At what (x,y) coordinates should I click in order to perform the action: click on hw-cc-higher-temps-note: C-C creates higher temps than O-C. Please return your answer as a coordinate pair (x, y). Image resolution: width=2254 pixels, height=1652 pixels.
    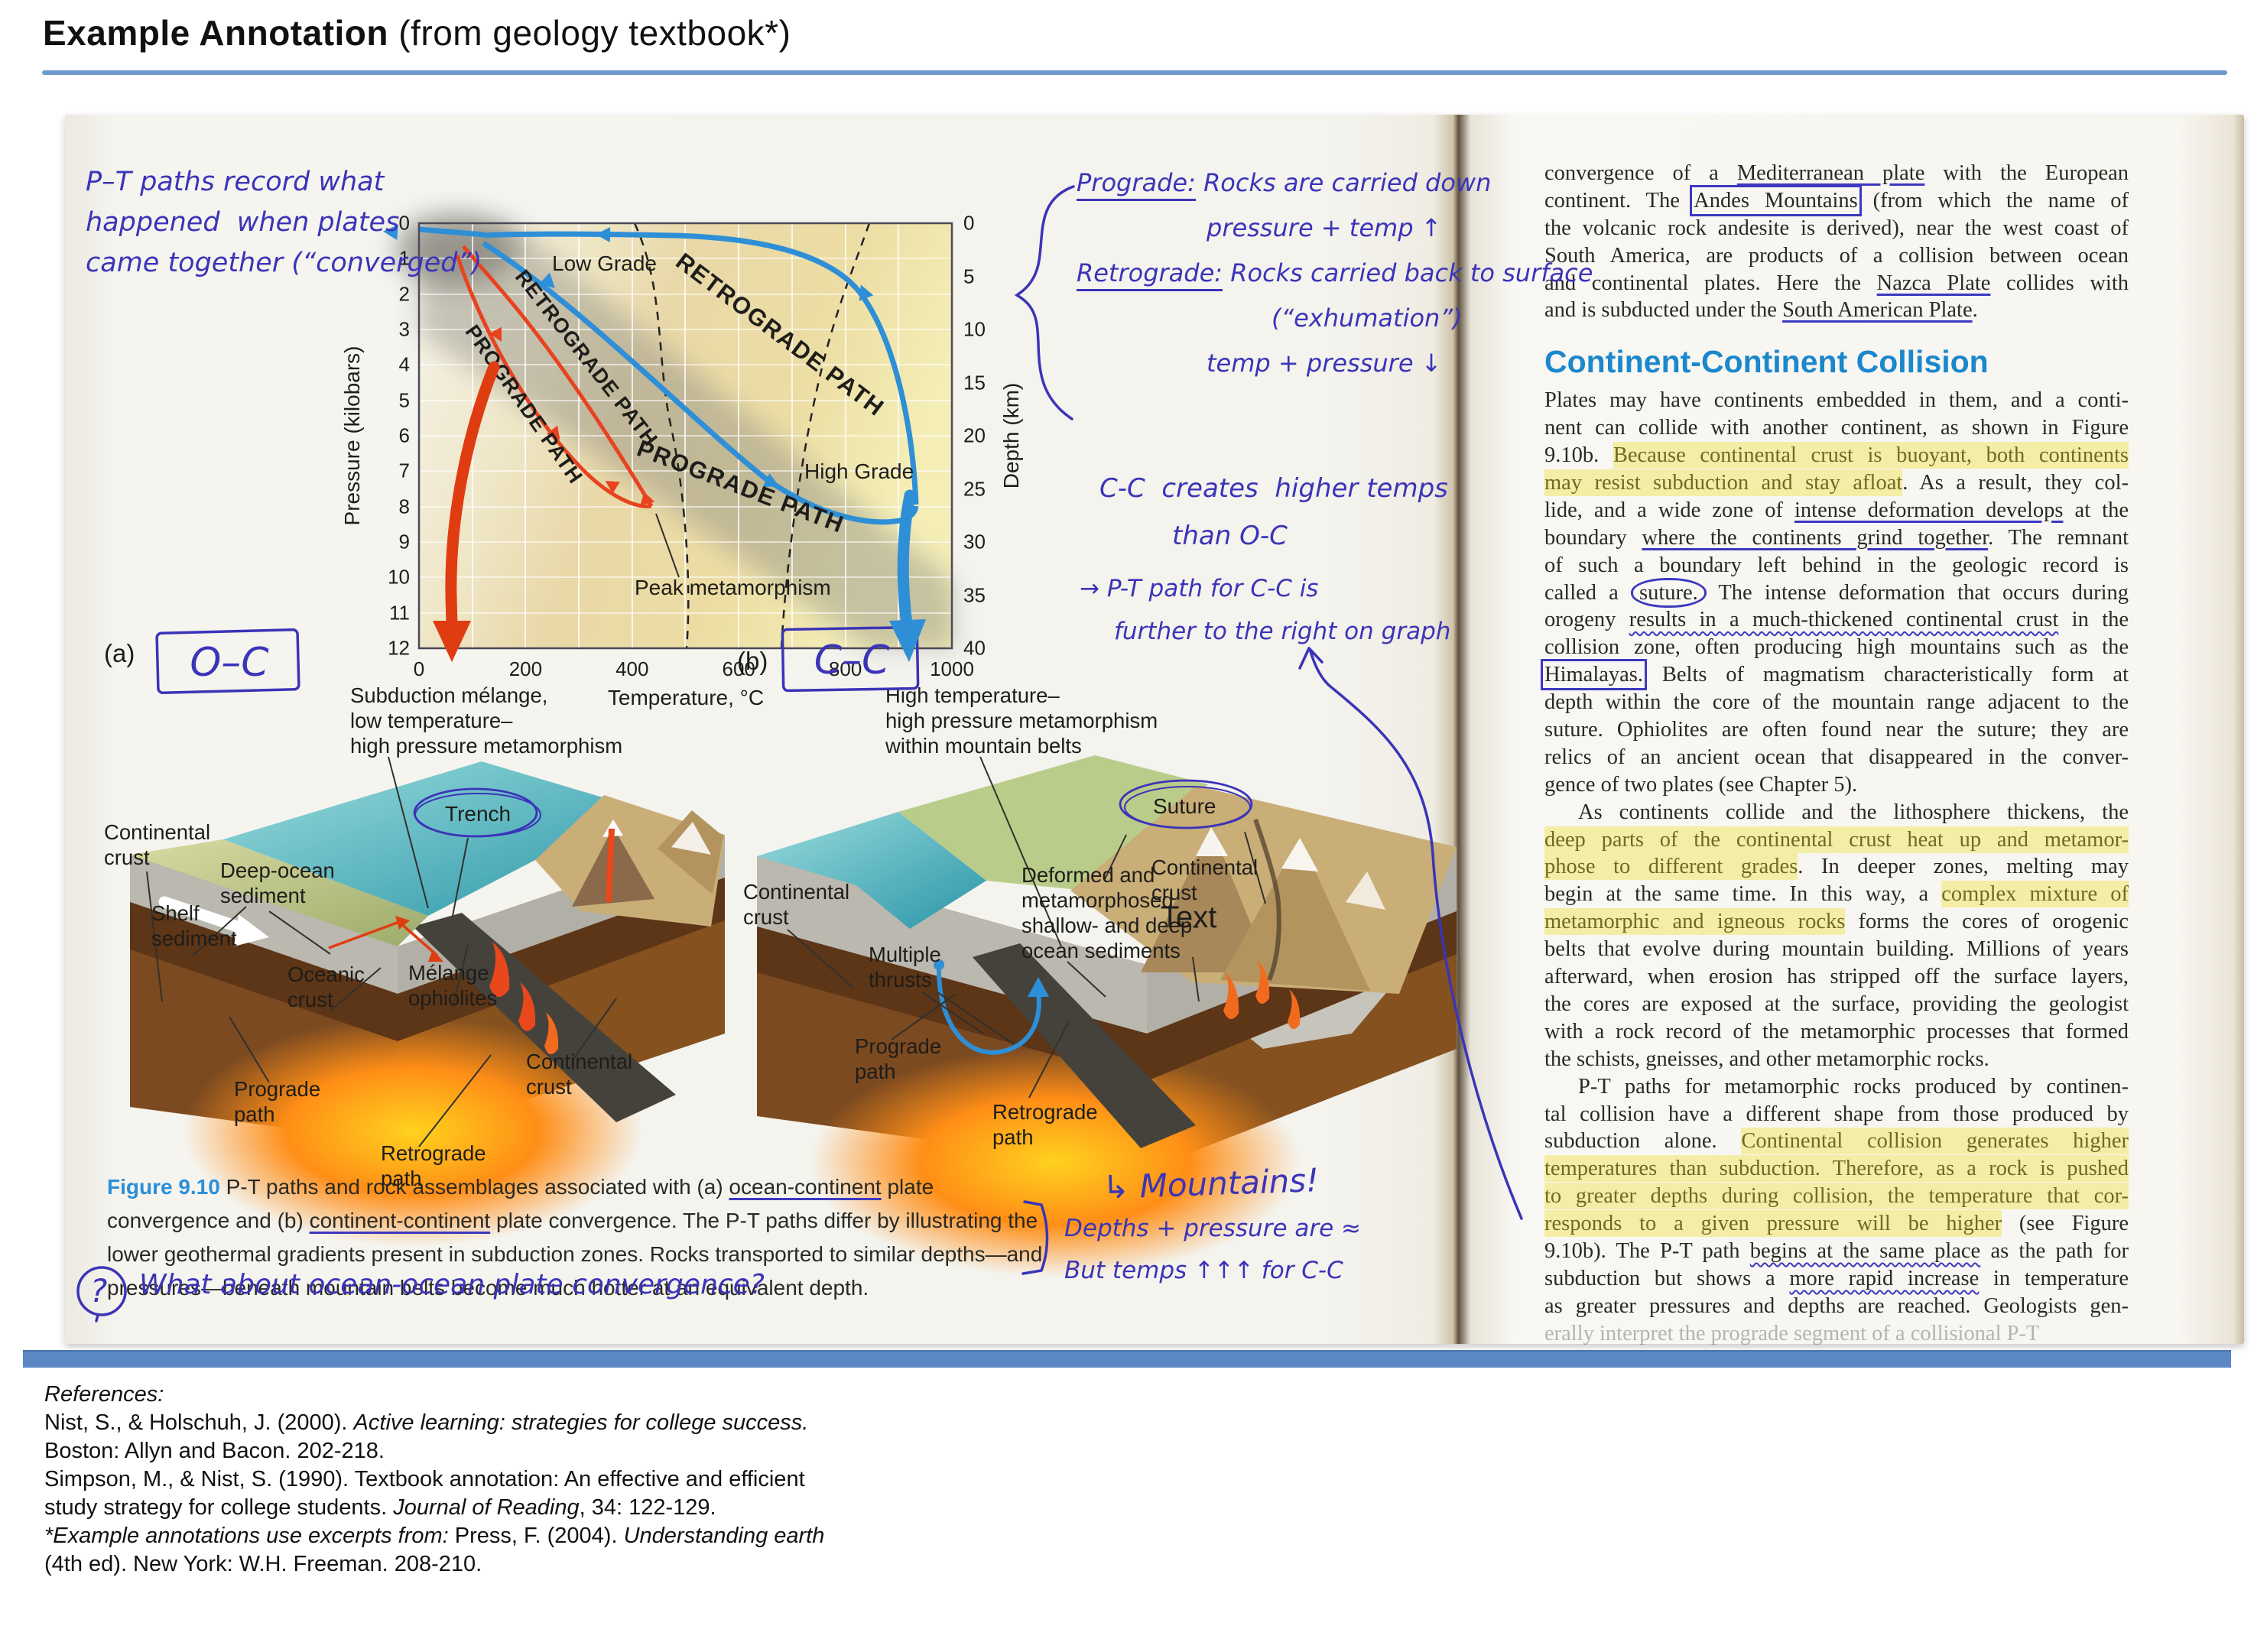
    Looking at the image, I should click on (1273, 512).